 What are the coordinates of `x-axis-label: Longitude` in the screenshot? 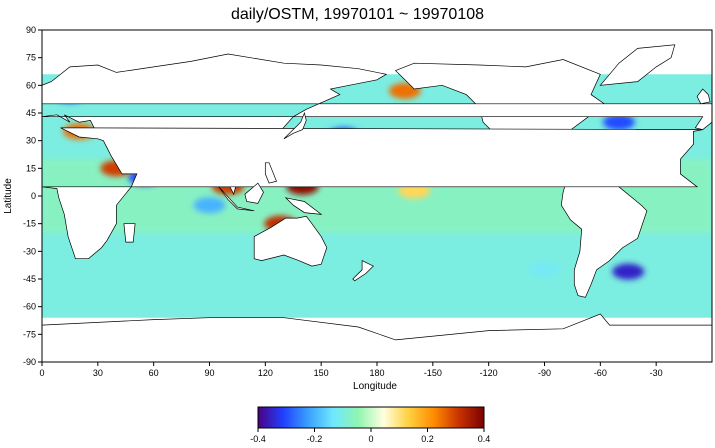 It's located at (375, 386).